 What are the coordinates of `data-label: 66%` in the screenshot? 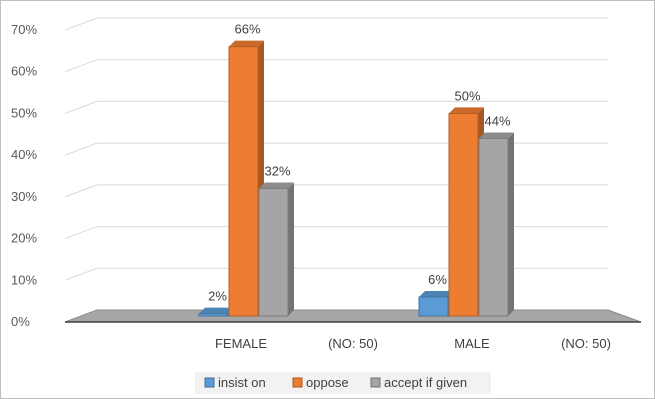 It's located at (247, 29).